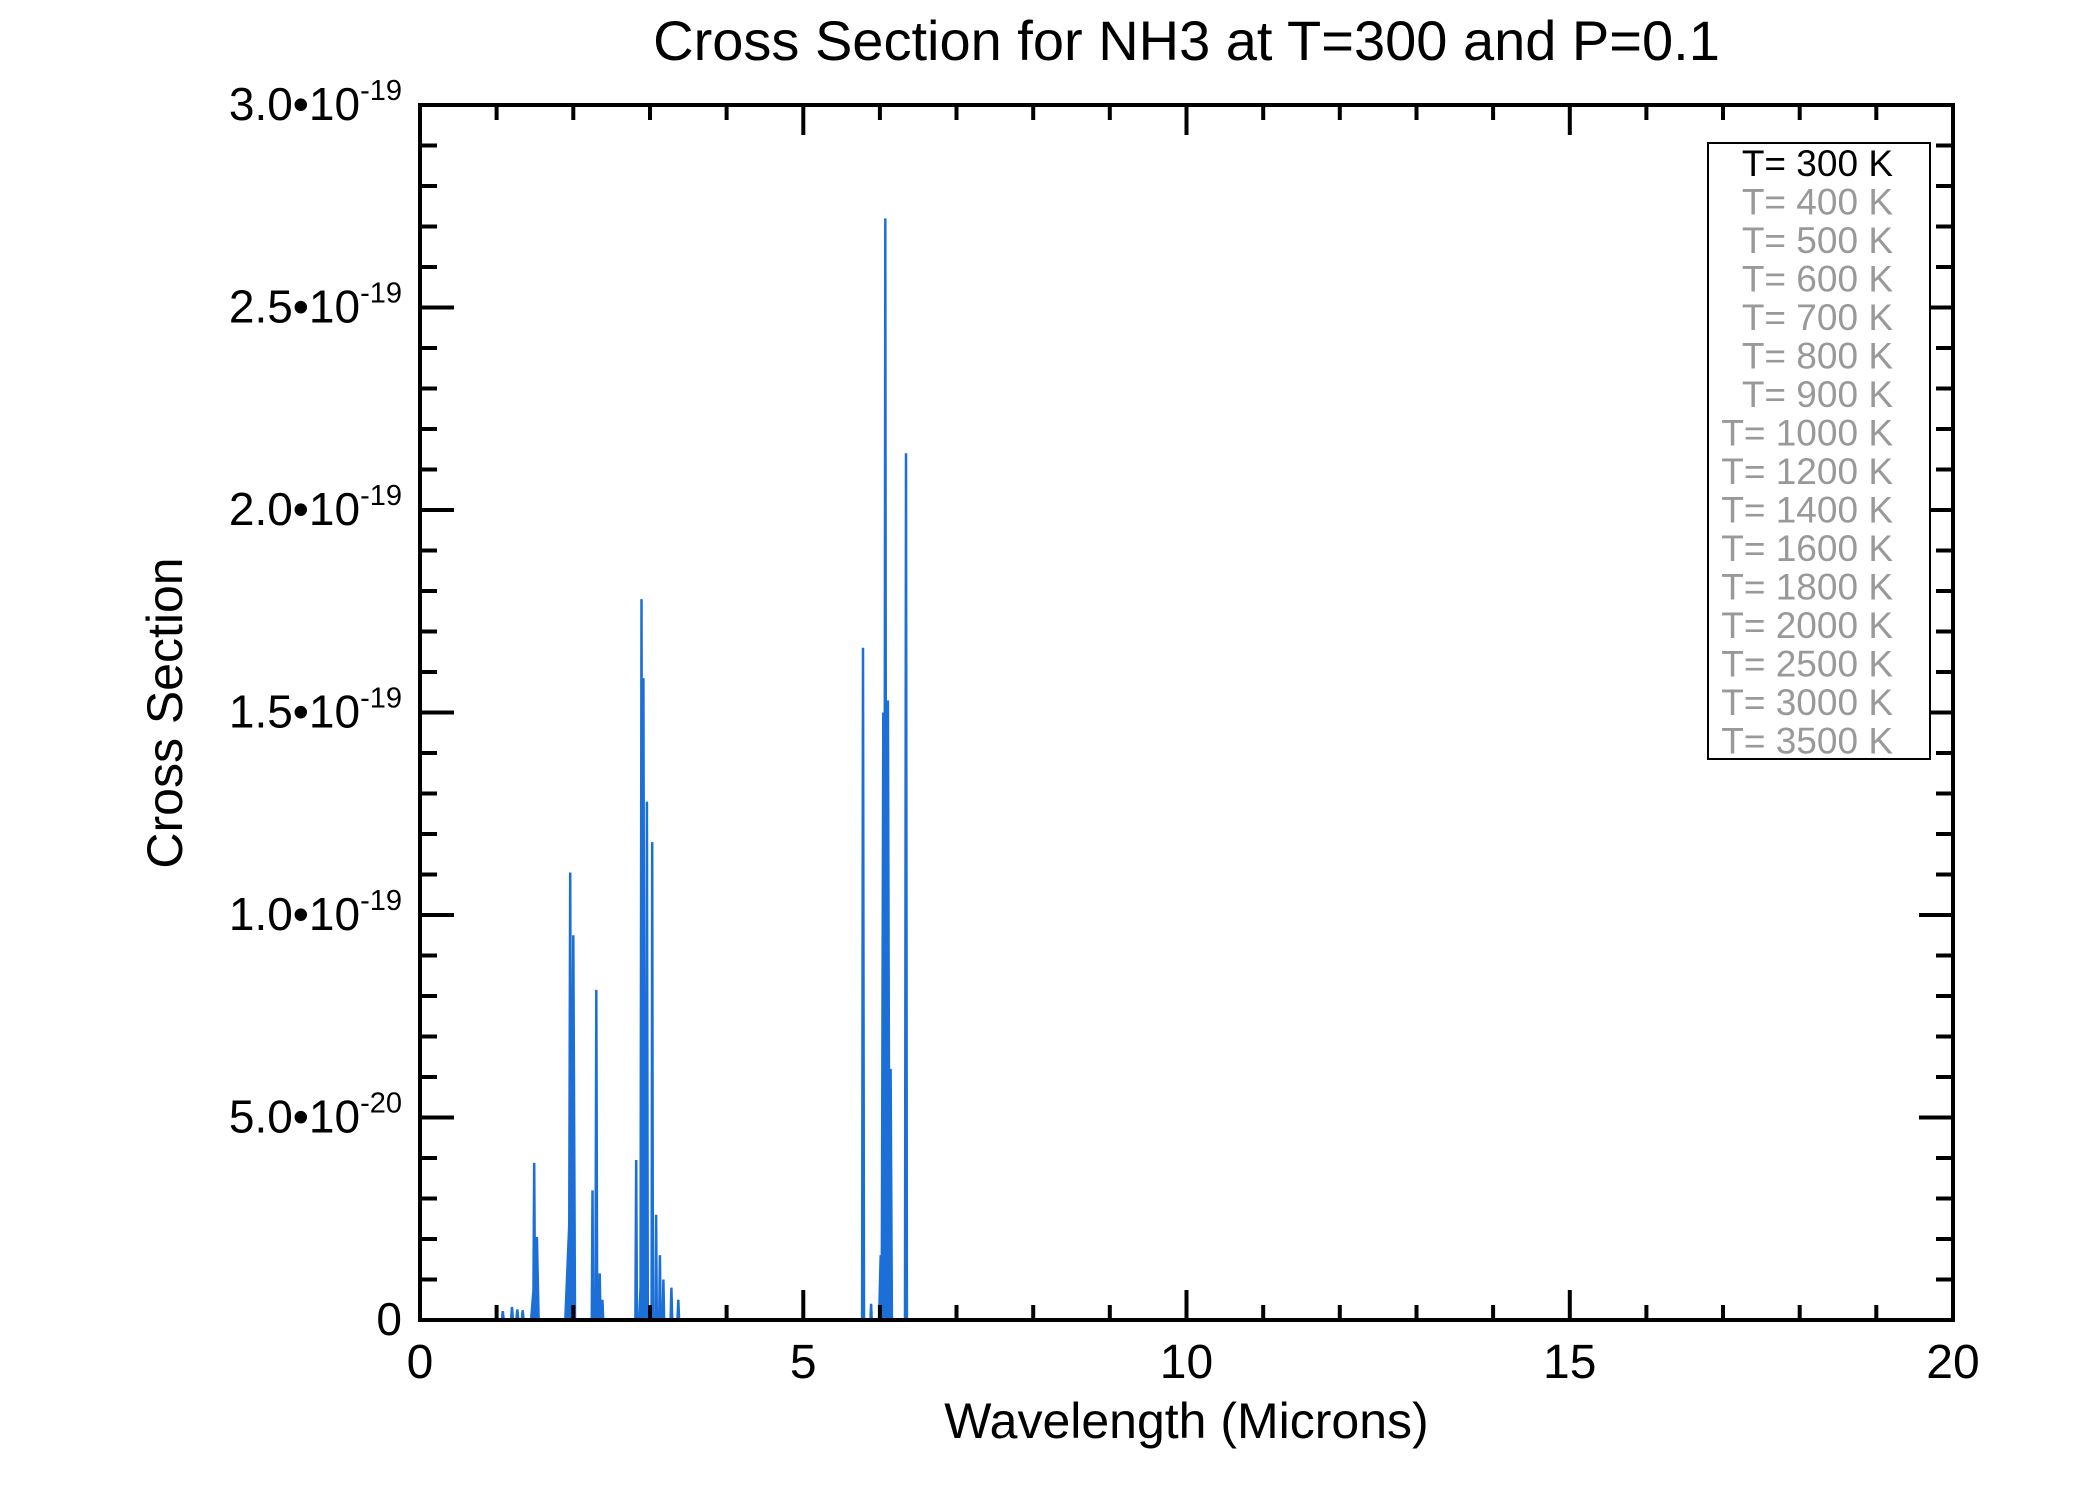  I want to click on legend-entry: T= 2000 K, so click(1807, 625).